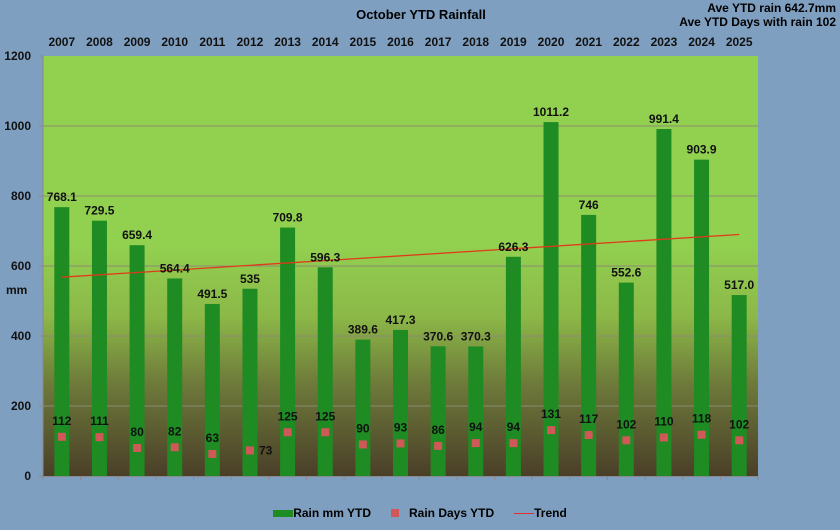 This screenshot has width=840, height=530. Describe the element at coordinates (702, 150) in the screenshot. I see `bar-value-label: 903.9` at that location.